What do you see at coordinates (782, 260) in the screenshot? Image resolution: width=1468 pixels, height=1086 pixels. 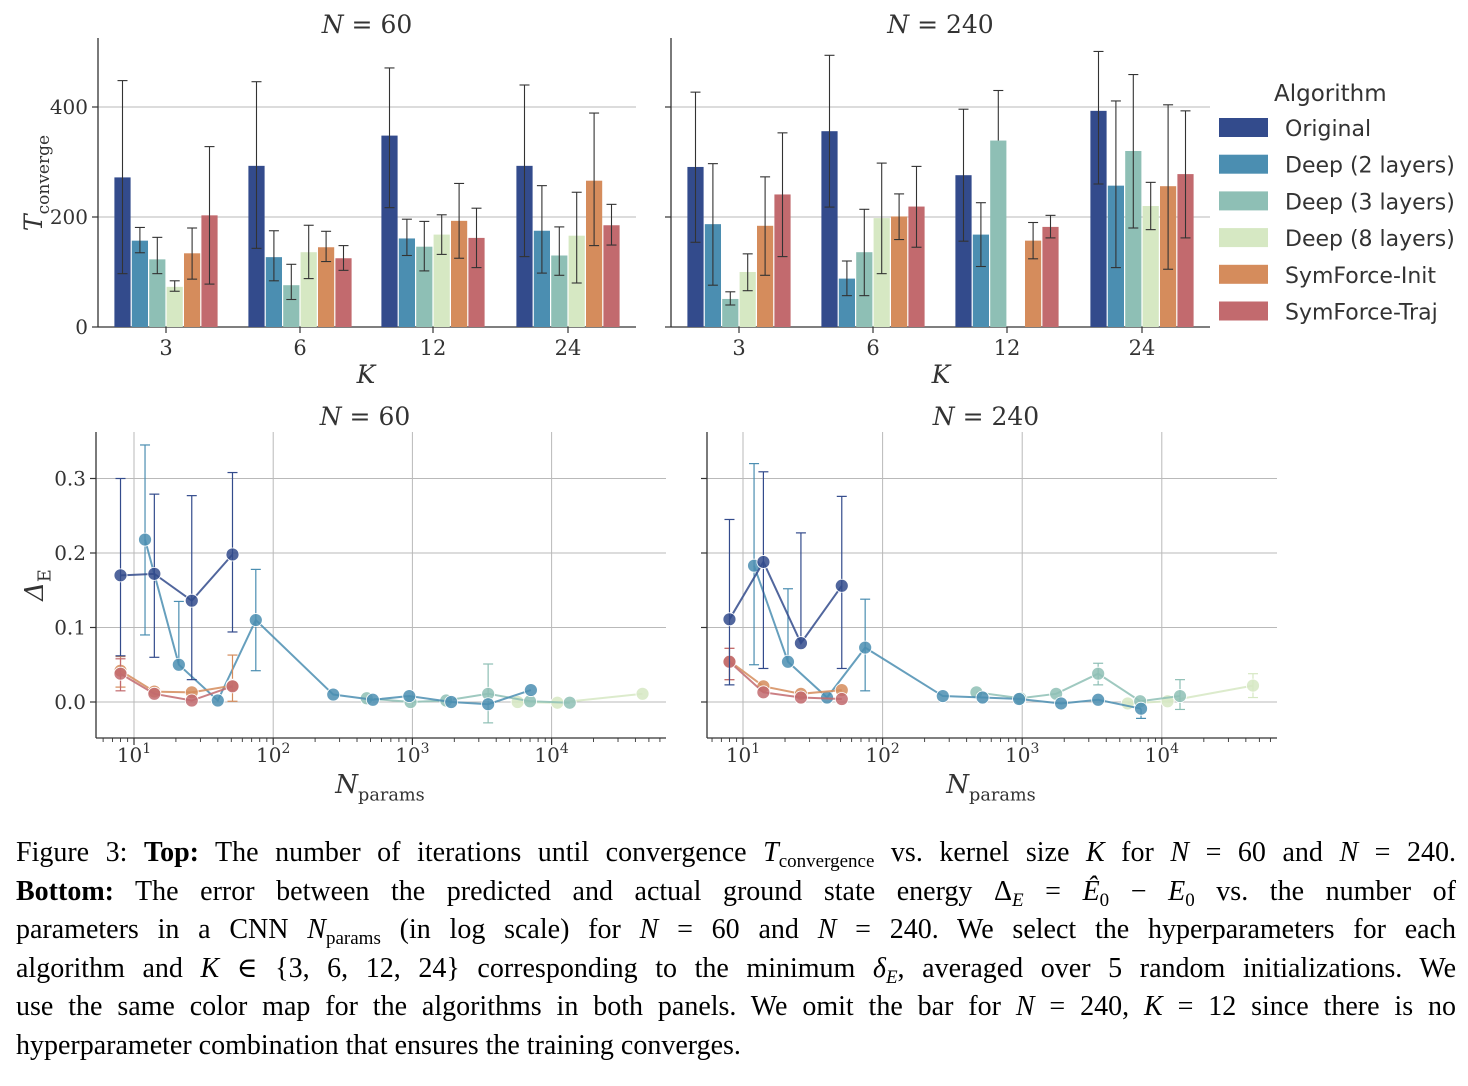 I see `bar-symforce-traj-k3` at bounding box center [782, 260].